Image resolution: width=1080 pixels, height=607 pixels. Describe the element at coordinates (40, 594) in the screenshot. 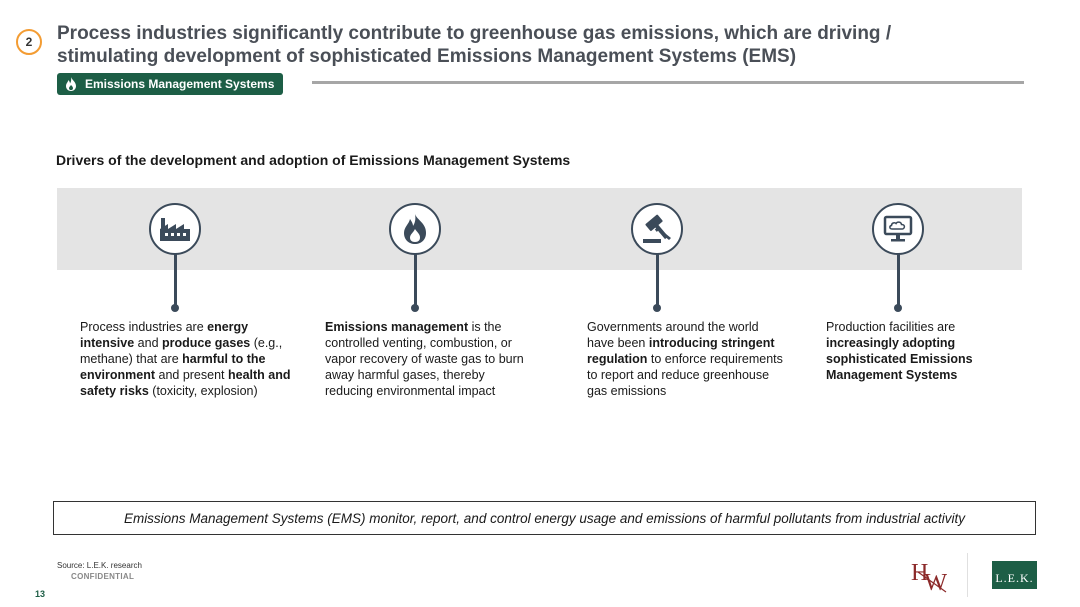

I see `page-number: 13` at that location.